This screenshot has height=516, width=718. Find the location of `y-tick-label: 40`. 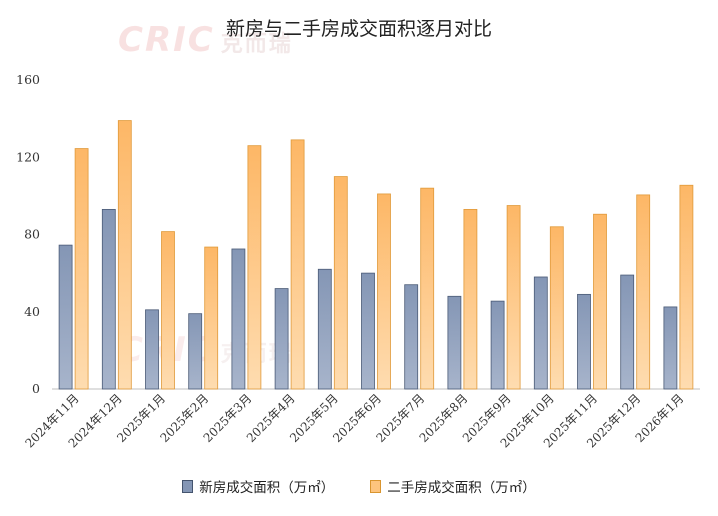

y-tick-label: 40 is located at coordinates (32, 311).